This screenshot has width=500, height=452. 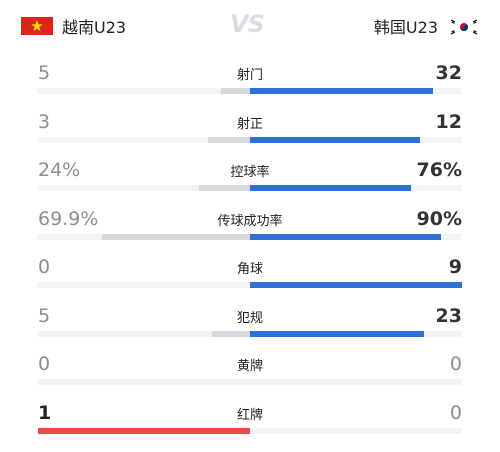 What do you see at coordinates (439, 218) in the screenshot?
I see `away-stat-value: 90%` at bounding box center [439, 218].